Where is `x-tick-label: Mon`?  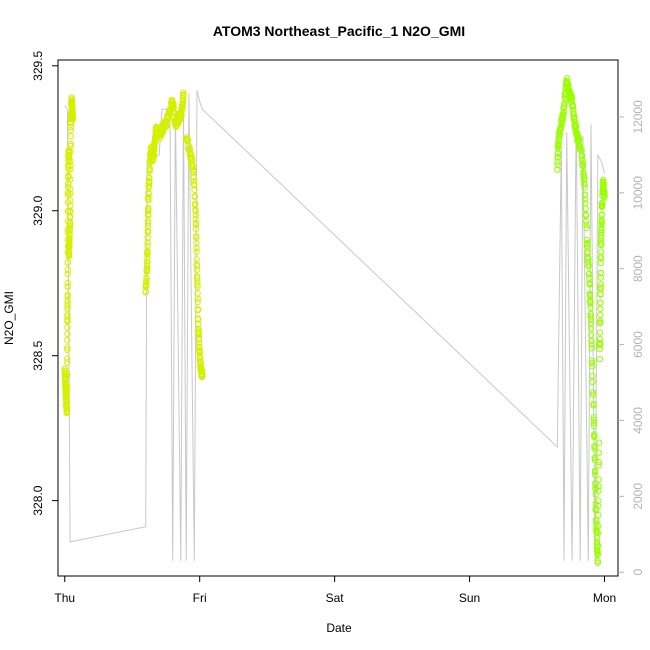
x-tick-label: Mon is located at coordinates (604, 598).